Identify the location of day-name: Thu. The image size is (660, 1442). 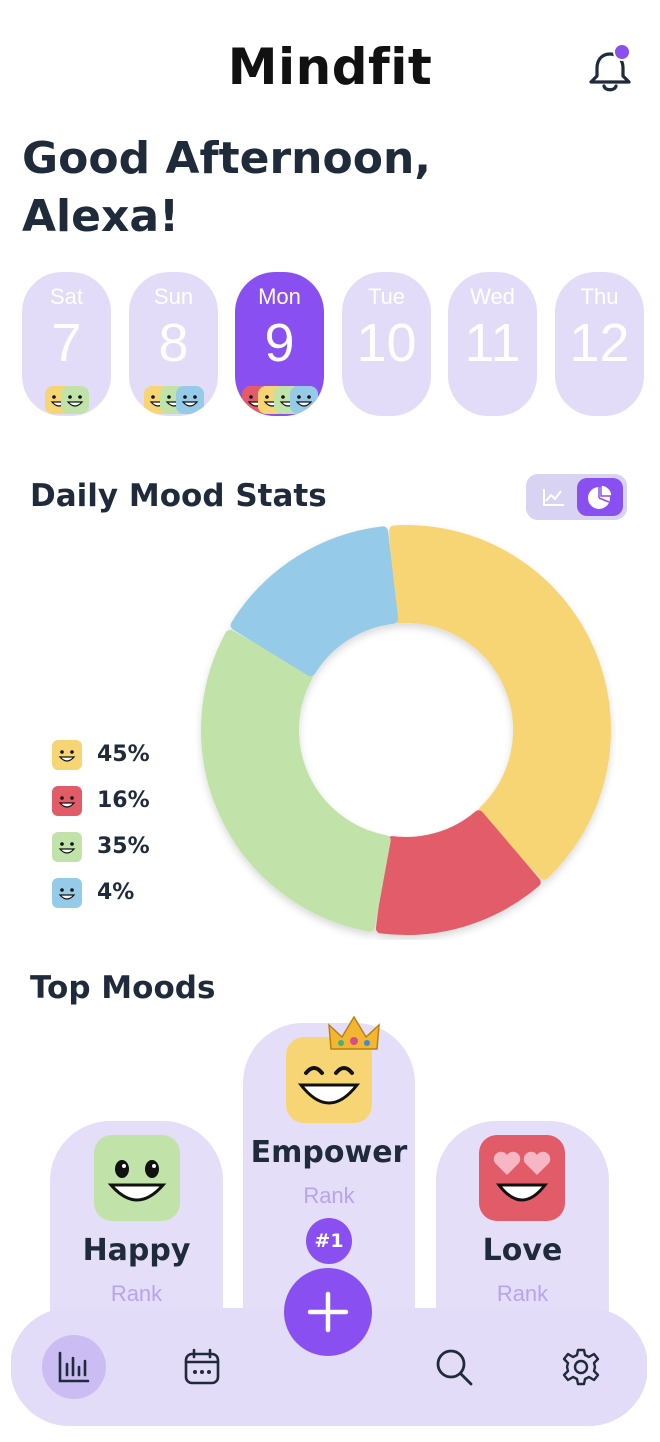
(599, 296).